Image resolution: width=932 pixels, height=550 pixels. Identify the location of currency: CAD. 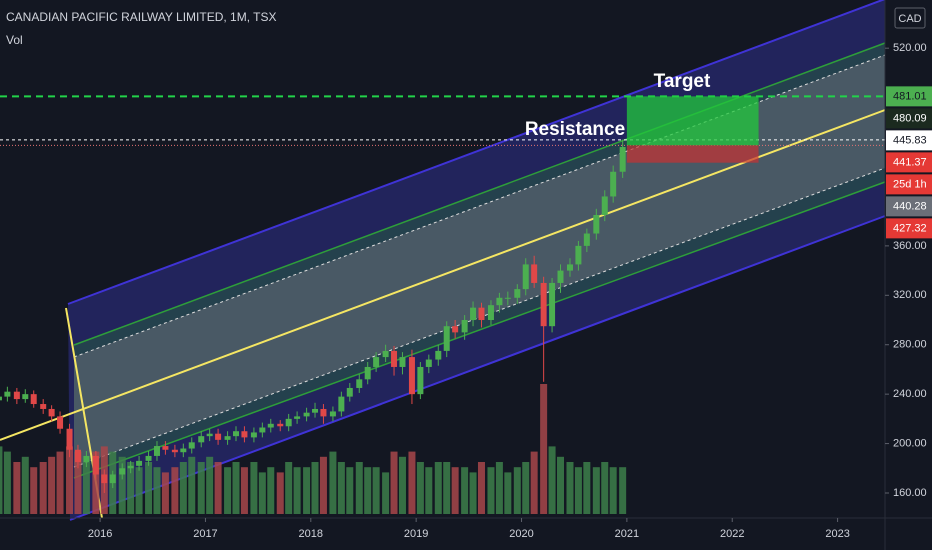
(909, 19).